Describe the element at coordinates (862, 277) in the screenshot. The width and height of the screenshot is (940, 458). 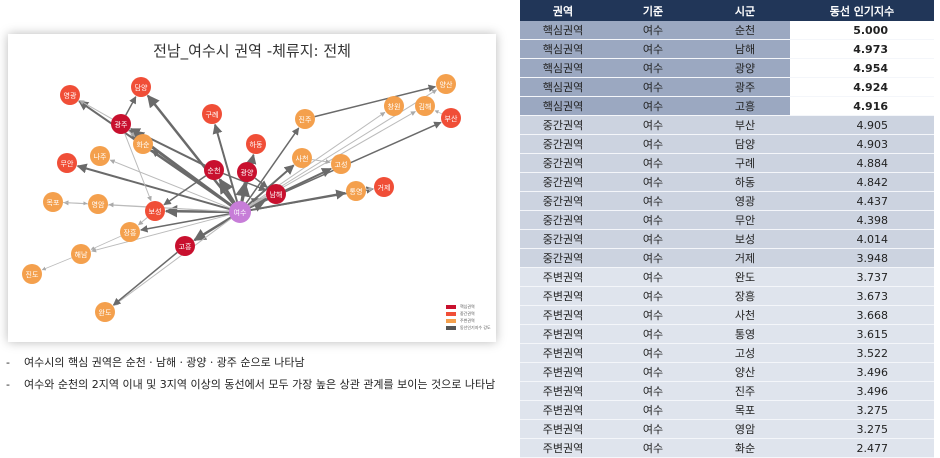
I see `cell-score: 3.737` at that location.